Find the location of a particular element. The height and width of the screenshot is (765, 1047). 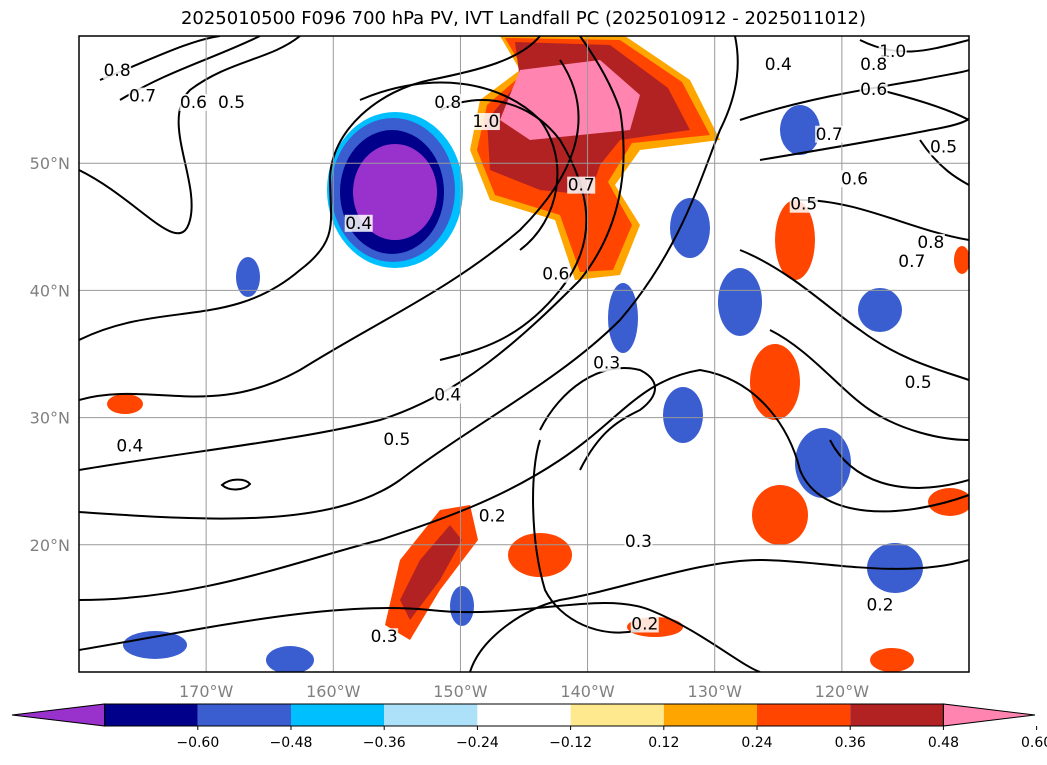

lon-tick-label: 170°W is located at coordinates (206, 691).